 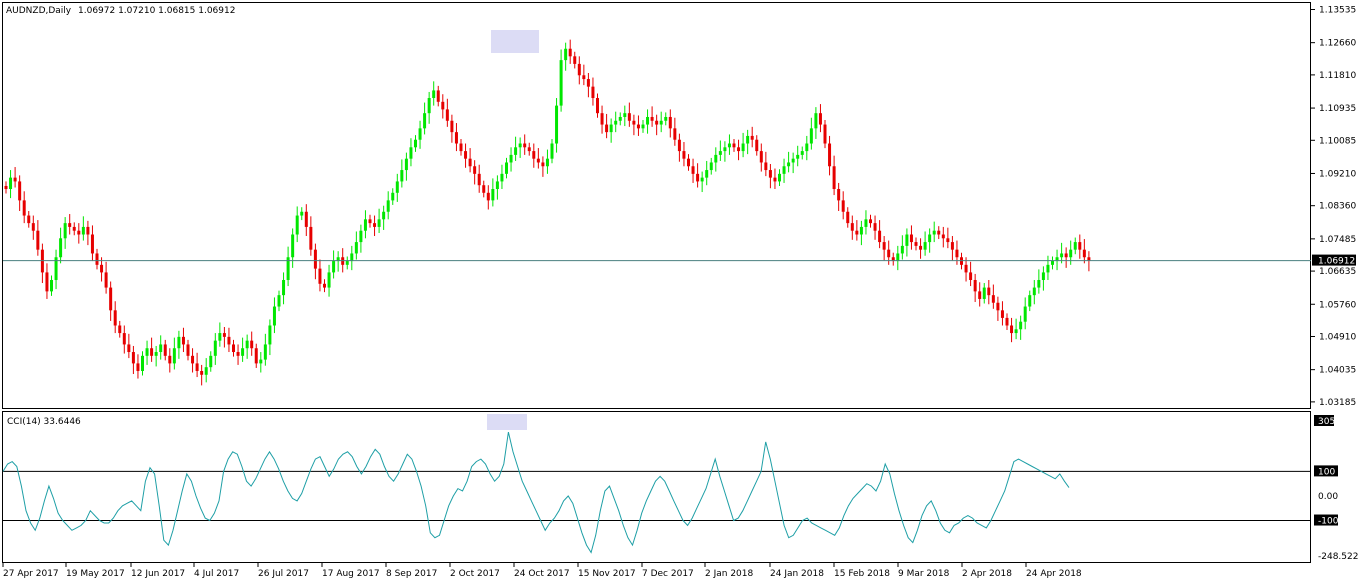 I want to click on price-tick-label: 1.09210, so click(x=1337, y=174).